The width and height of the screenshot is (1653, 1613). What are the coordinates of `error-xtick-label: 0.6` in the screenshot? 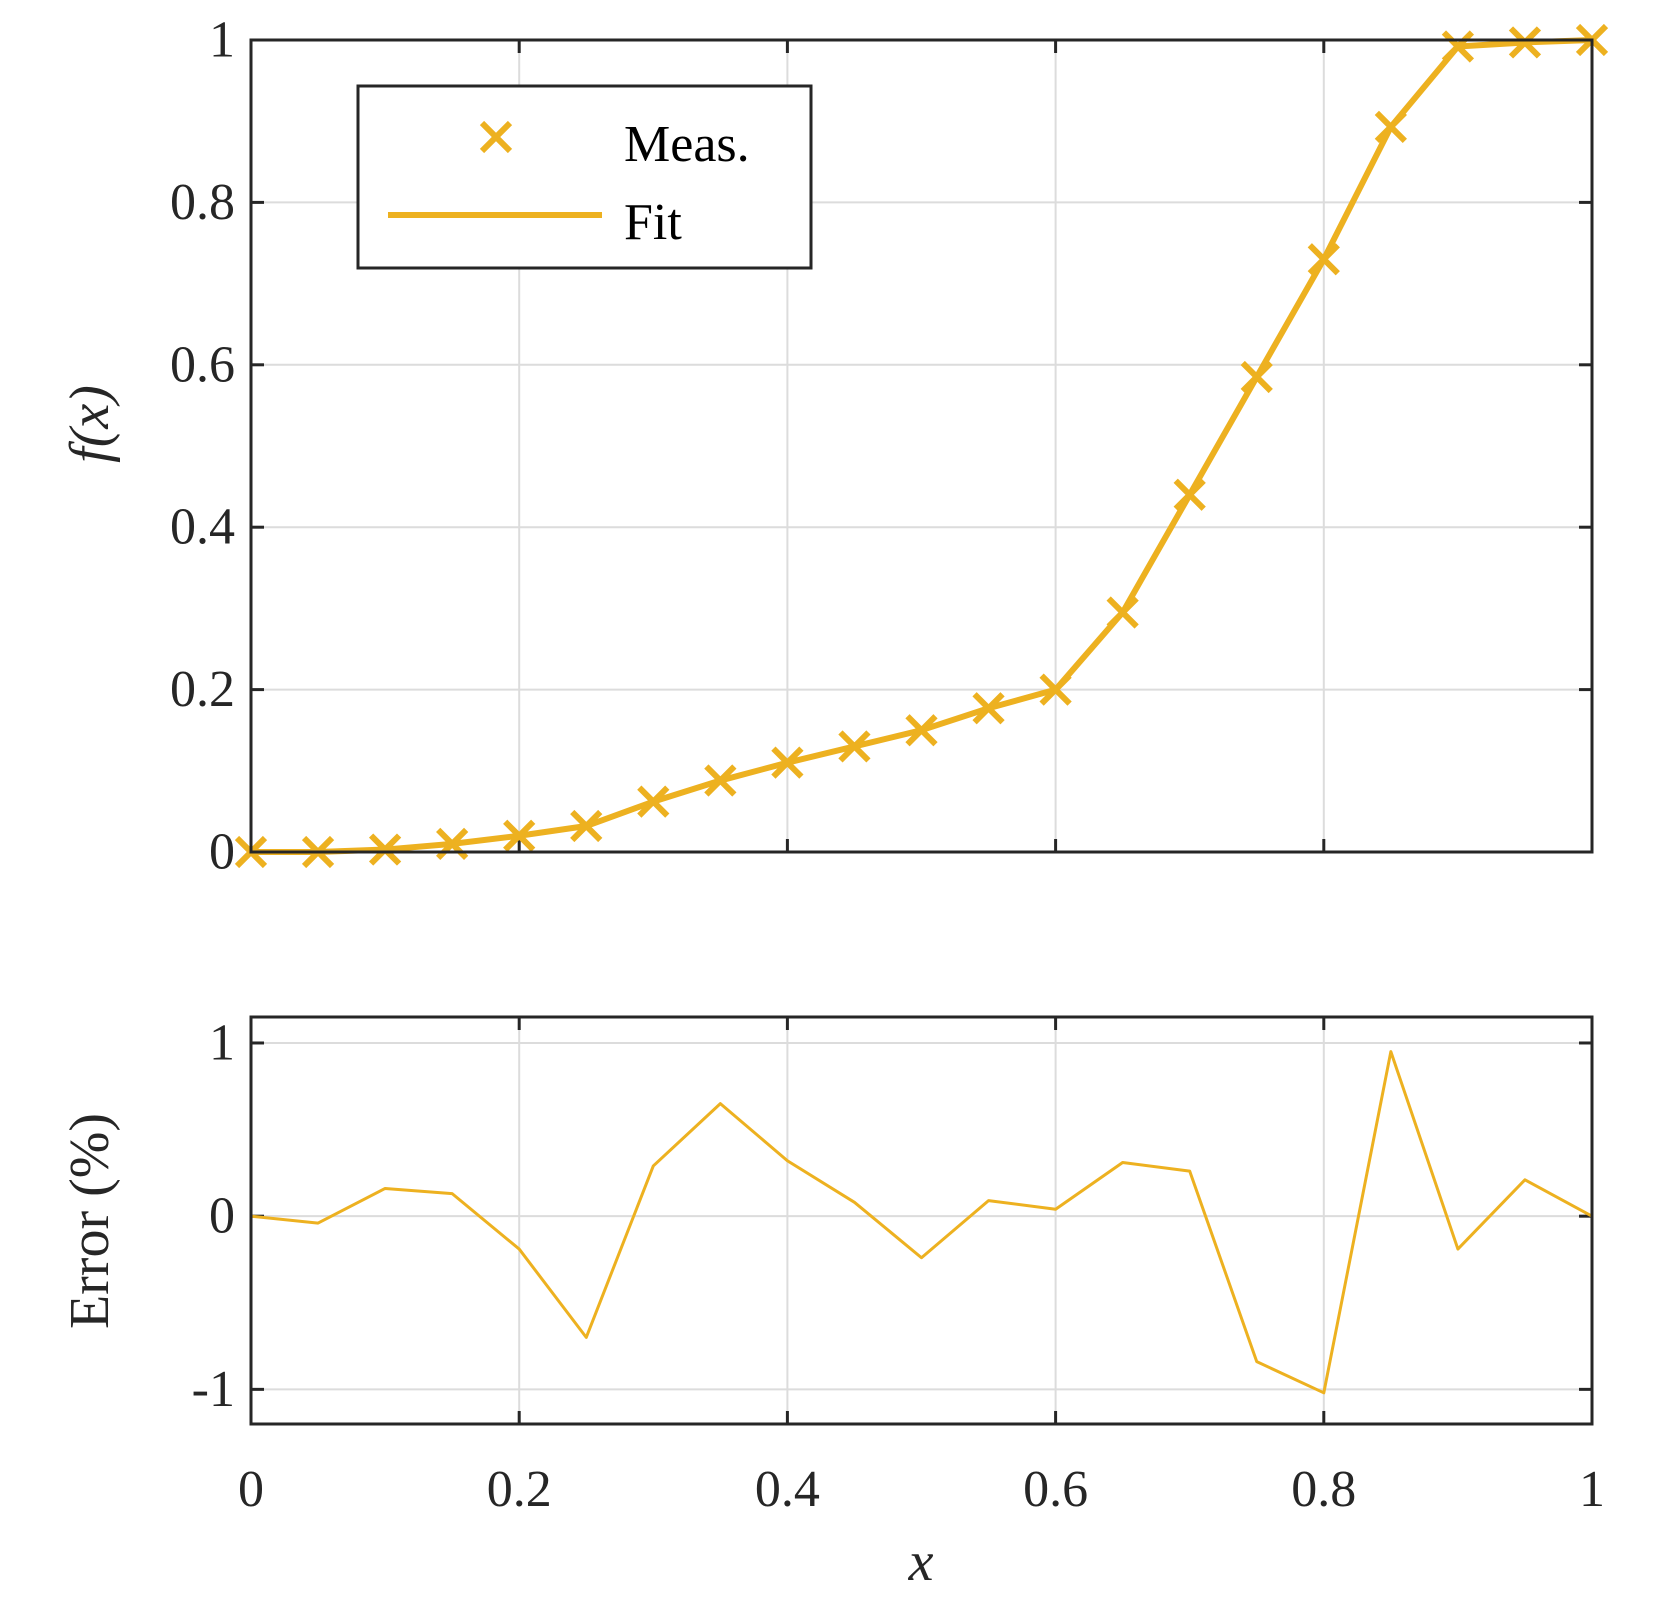 It's located at (1055, 1489).